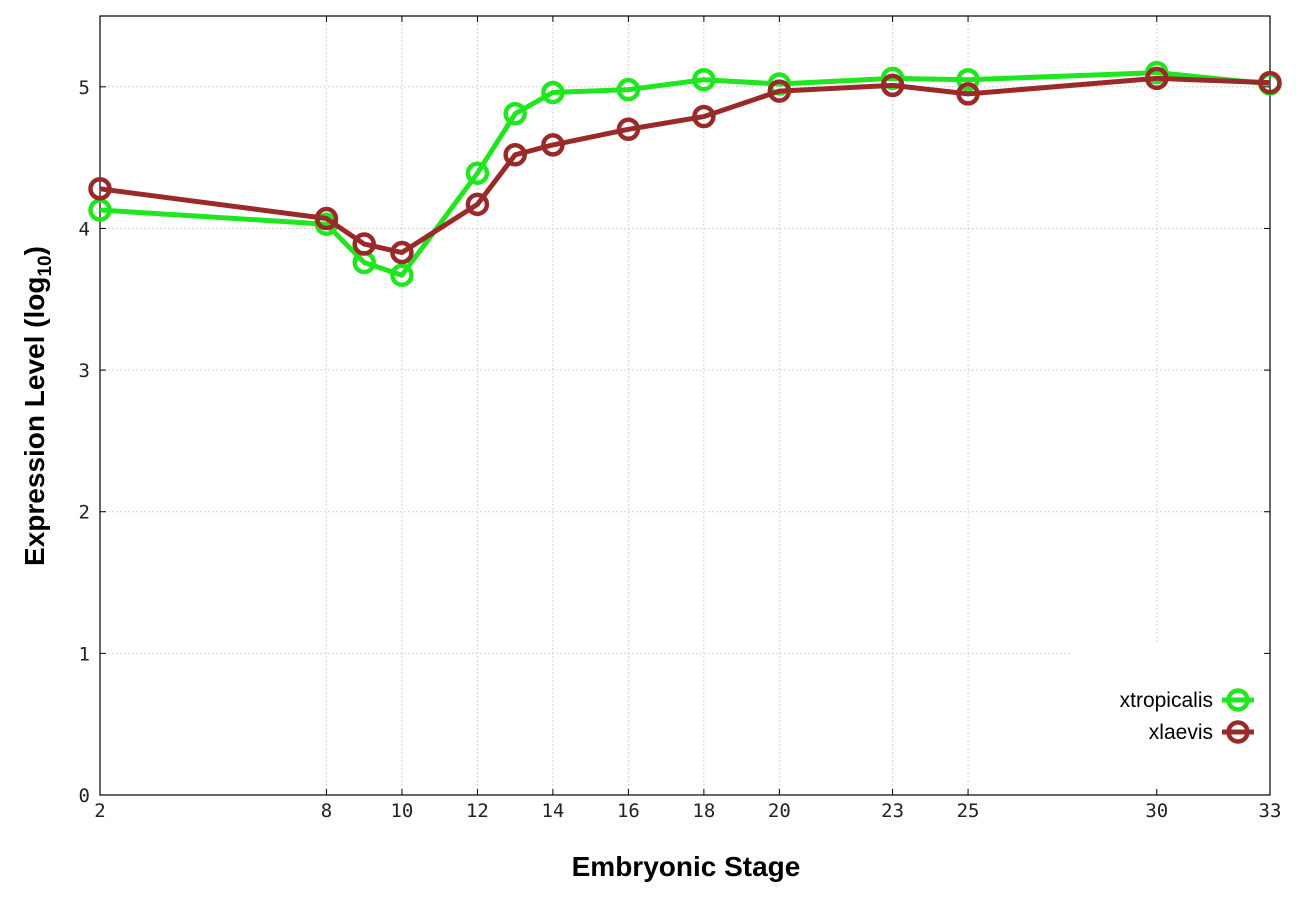  What do you see at coordinates (84, 371) in the screenshot?
I see `y-tick-label: 3` at bounding box center [84, 371].